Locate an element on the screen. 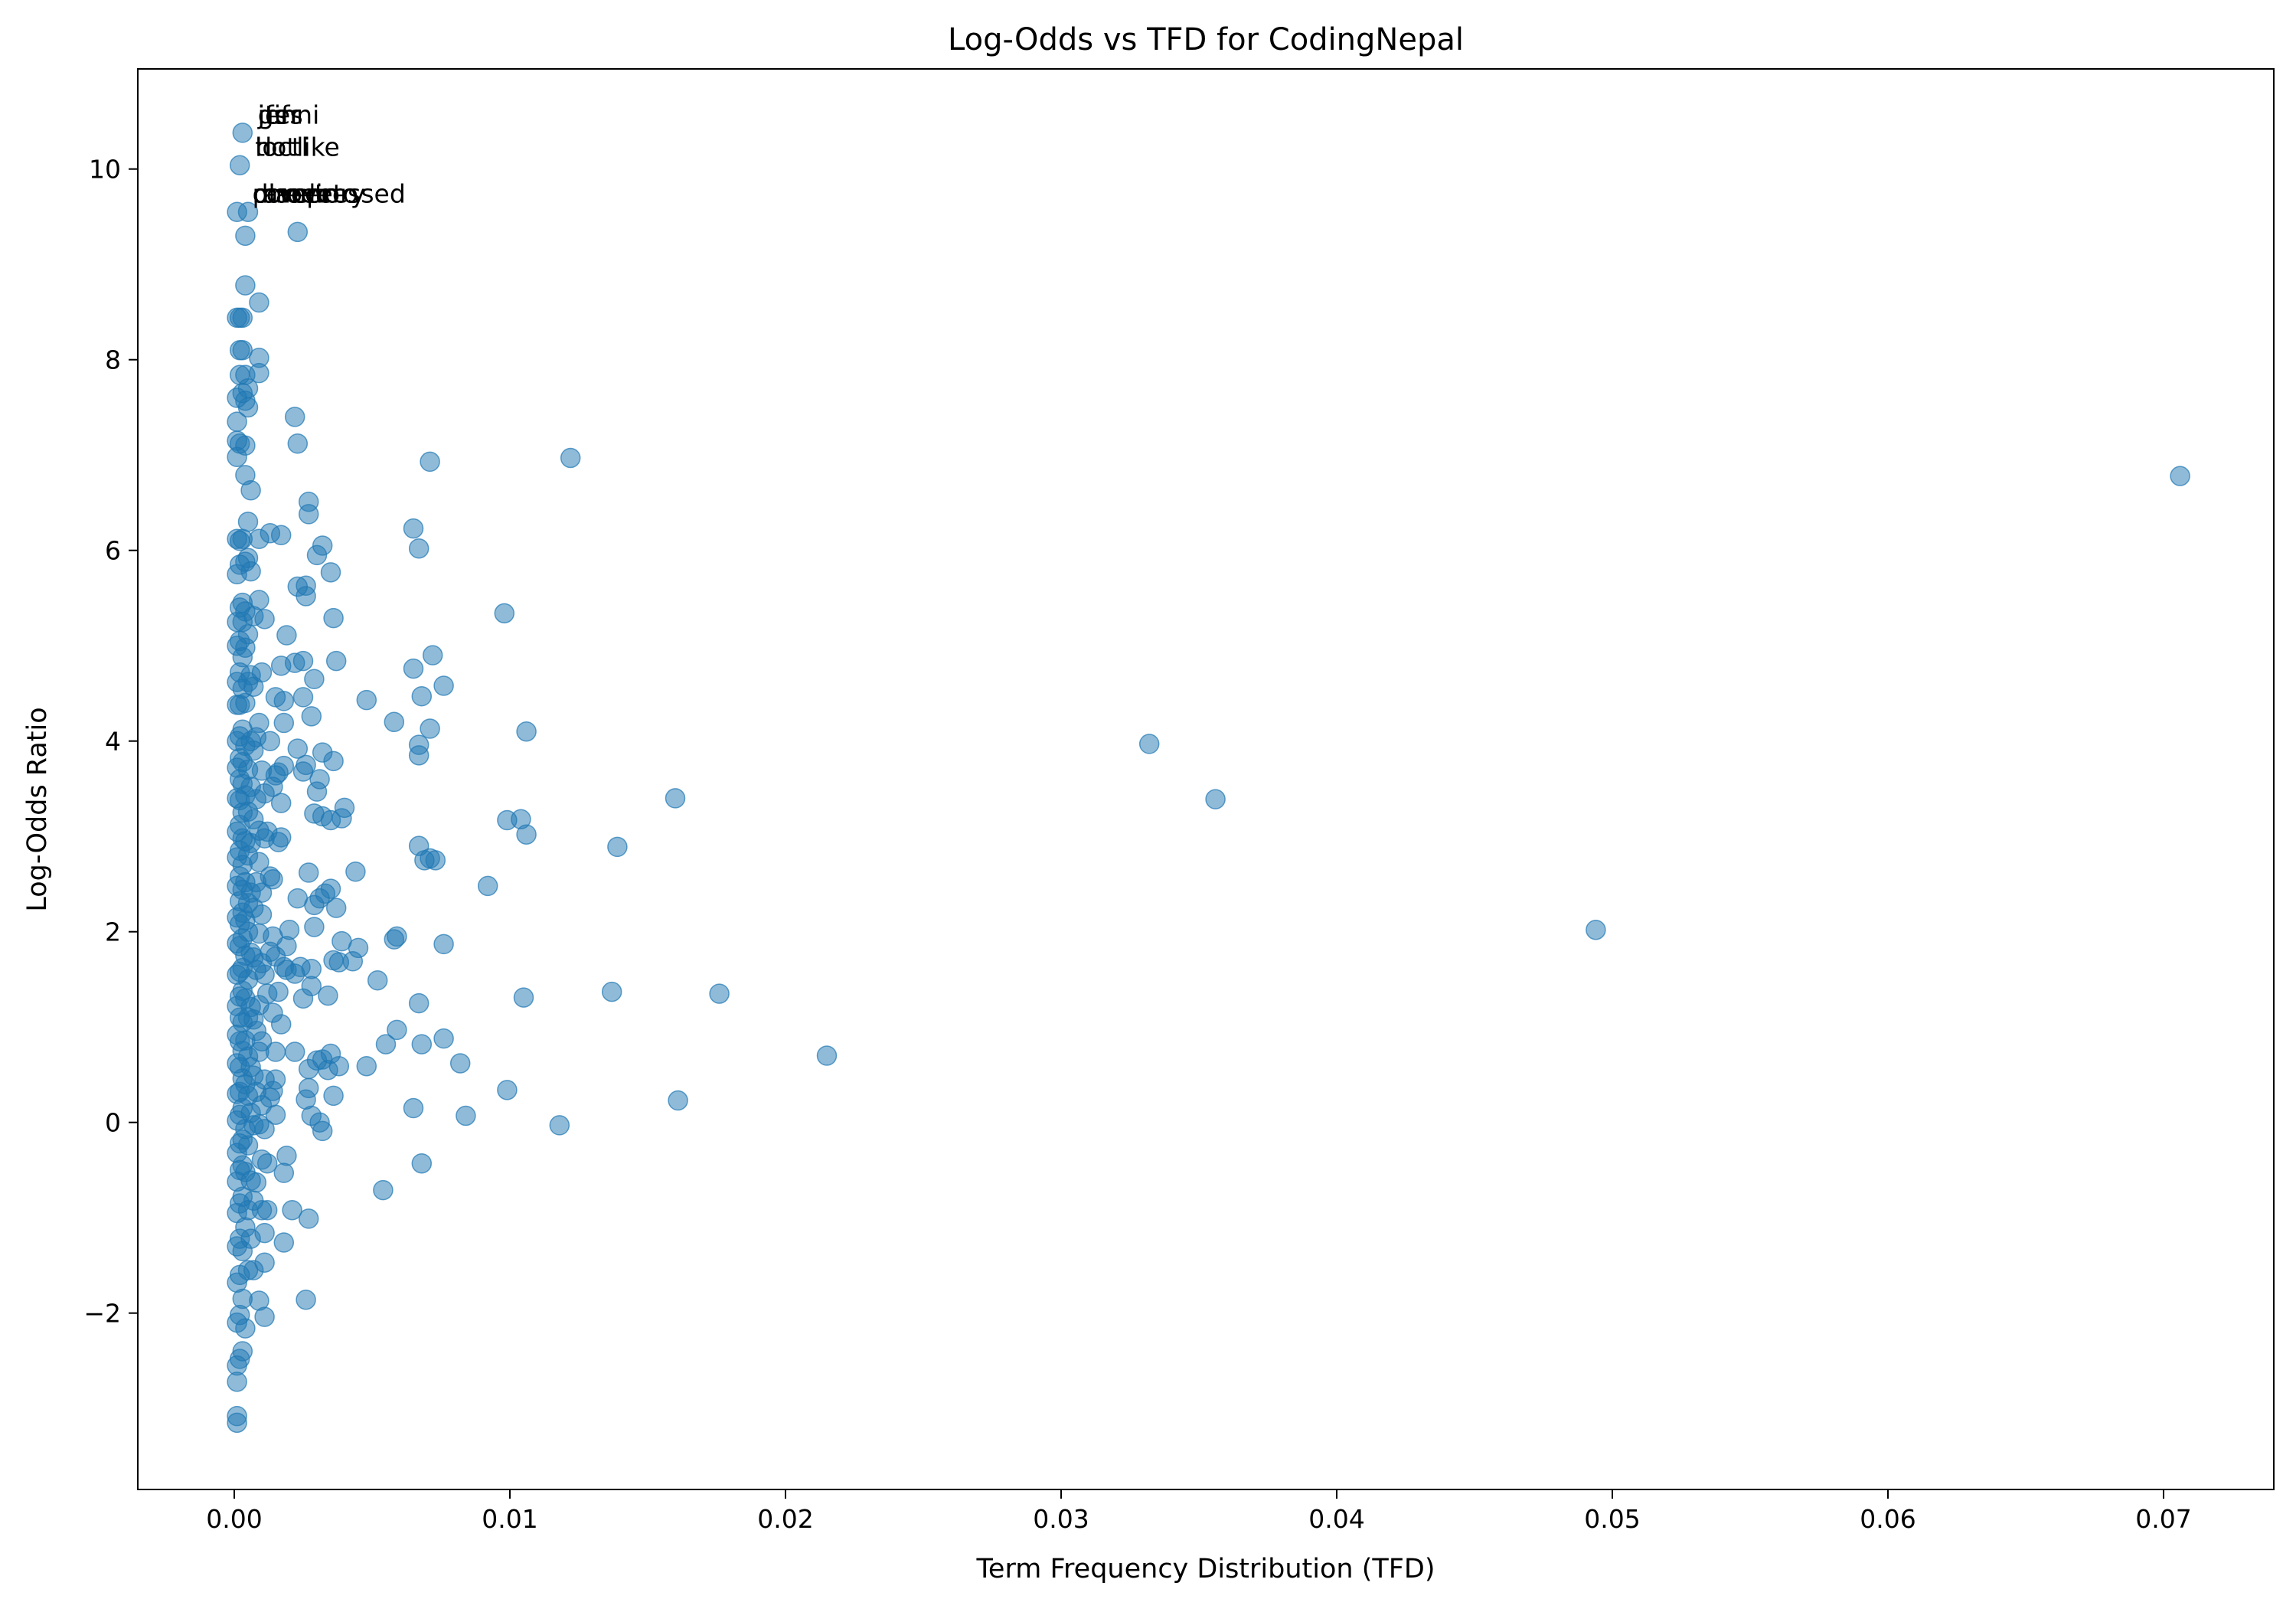 The width and height of the screenshot is (2296, 1612). point-annotation: placer is located at coordinates (292, 194).